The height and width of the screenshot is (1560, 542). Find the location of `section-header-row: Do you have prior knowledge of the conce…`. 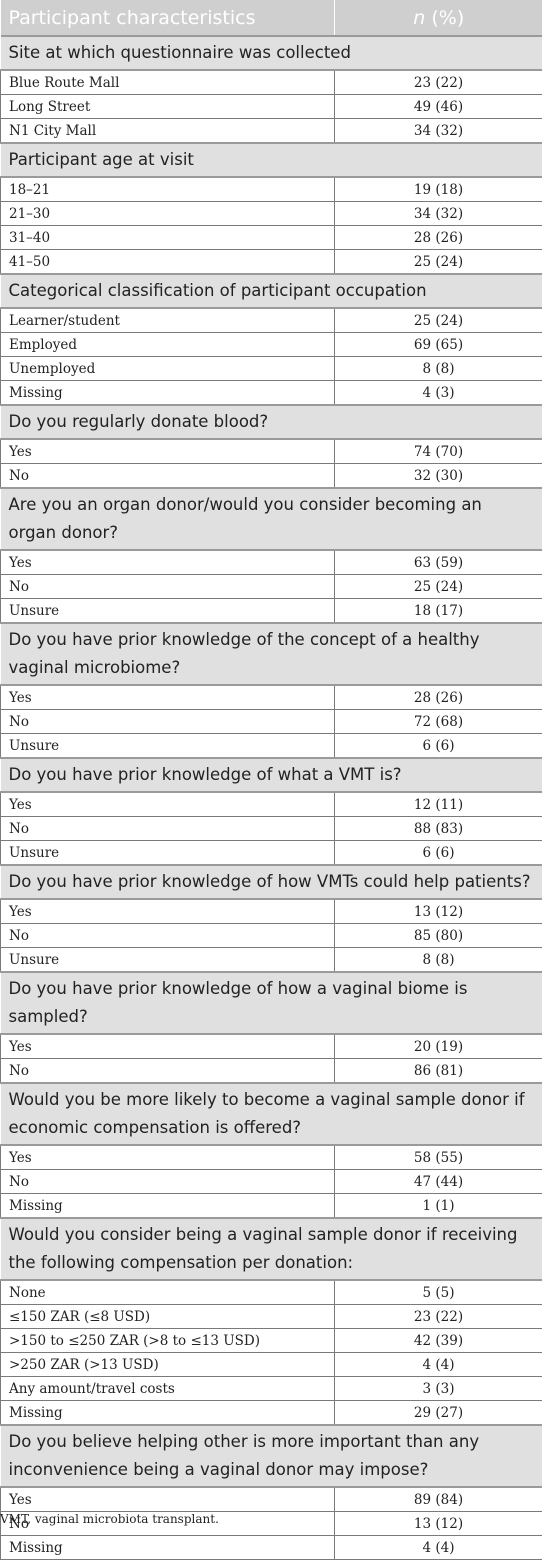

section-header-row: Do you have prior knowledge of the conce… is located at coordinates (271, 654).